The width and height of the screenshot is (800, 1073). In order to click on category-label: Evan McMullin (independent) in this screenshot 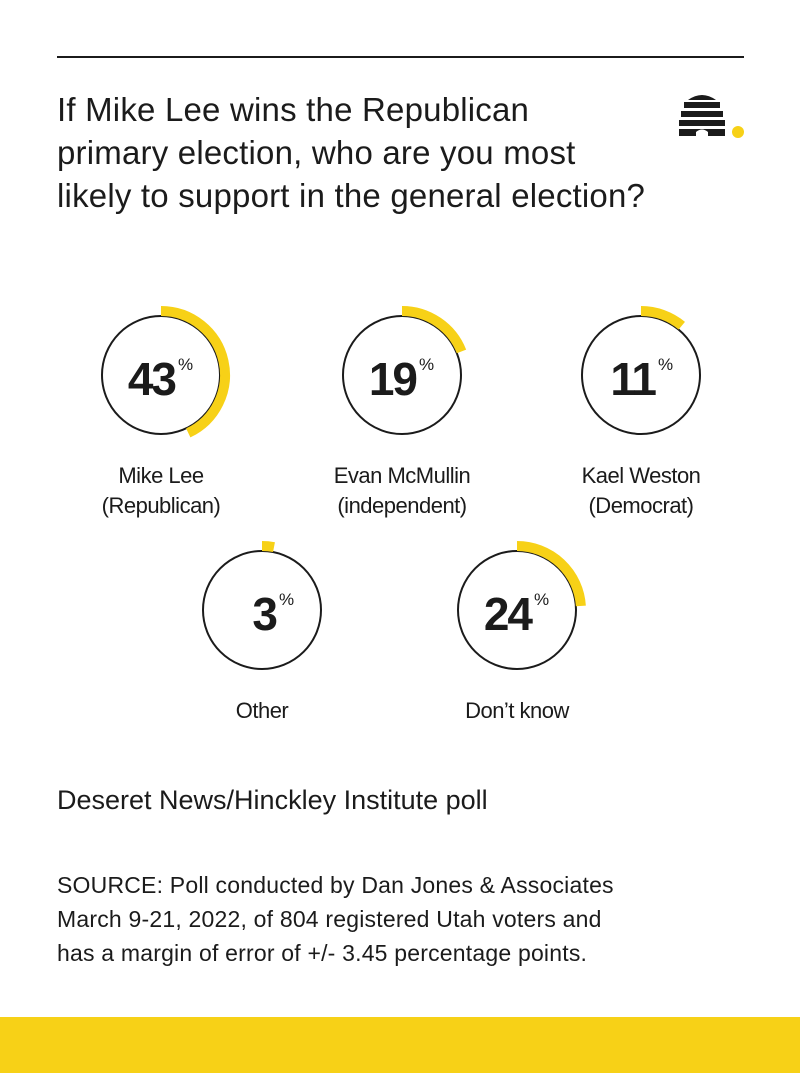, I will do `click(402, 491)`.